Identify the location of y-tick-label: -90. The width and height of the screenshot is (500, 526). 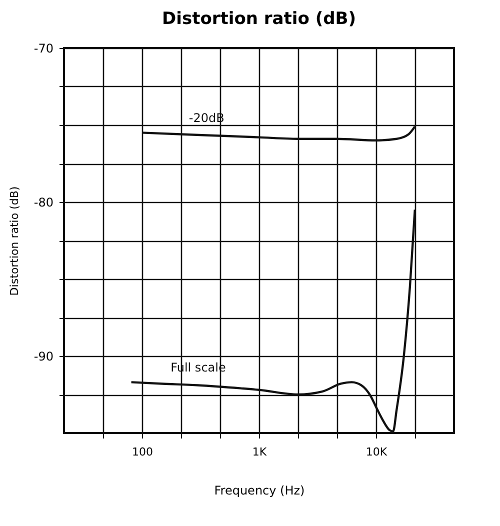
(44, 357).